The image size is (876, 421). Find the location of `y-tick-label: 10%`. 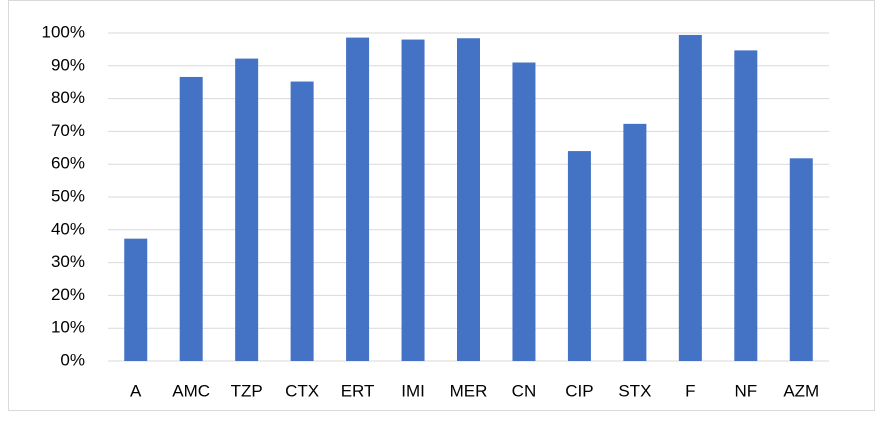

y-tick-label: 10% is located at coordinates (68, 327).